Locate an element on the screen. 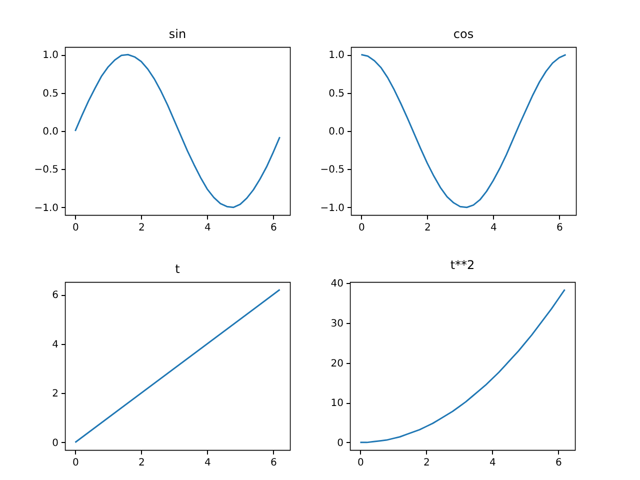 This screenshot has width=640, height=480. y-tick-label: 20 is located at coordinates (337, 364).